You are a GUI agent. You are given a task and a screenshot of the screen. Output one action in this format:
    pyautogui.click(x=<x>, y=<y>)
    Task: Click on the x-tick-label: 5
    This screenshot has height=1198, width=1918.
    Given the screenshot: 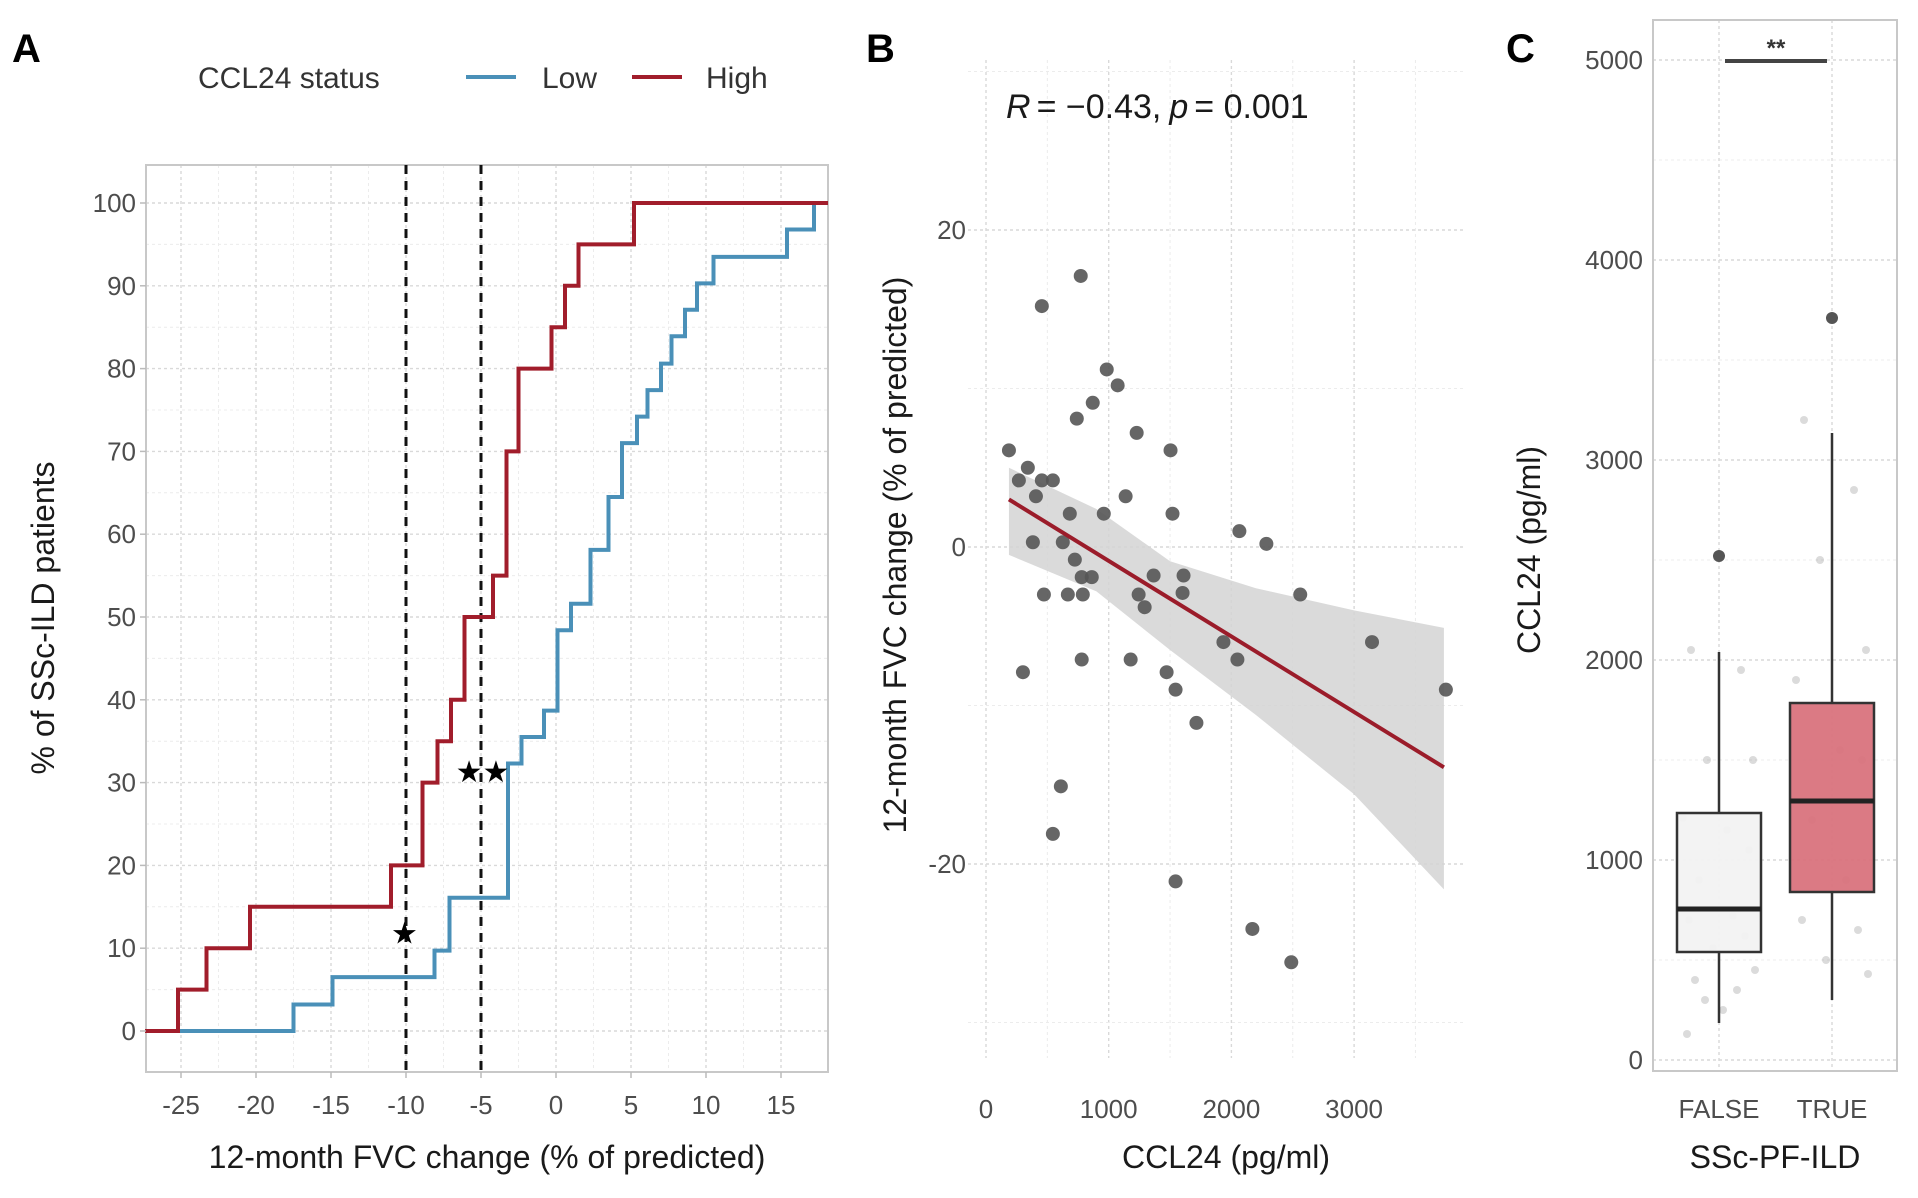 What is the action you would take?
    pyautogui.click(x=631, y=1105)
    